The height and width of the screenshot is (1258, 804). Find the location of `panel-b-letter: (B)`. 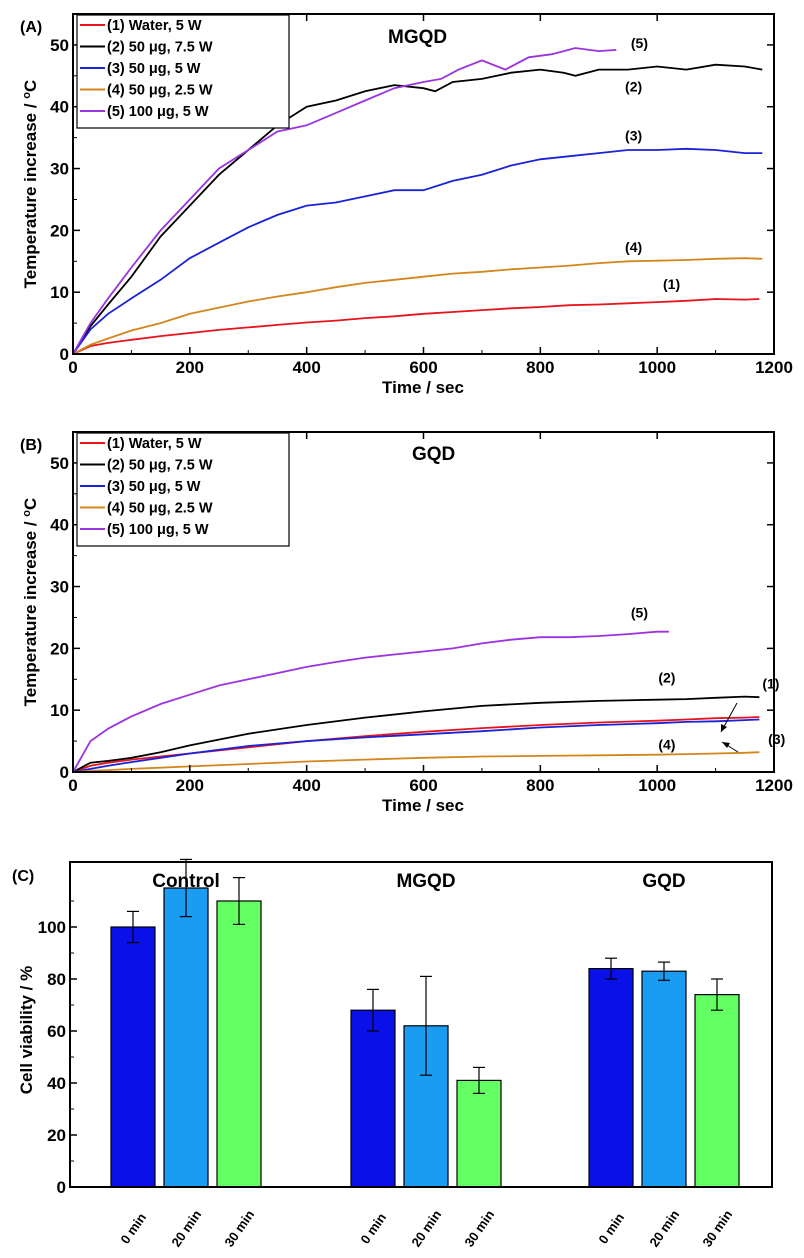

panel-b-letter: (B) is located at coordinates (31, 445).